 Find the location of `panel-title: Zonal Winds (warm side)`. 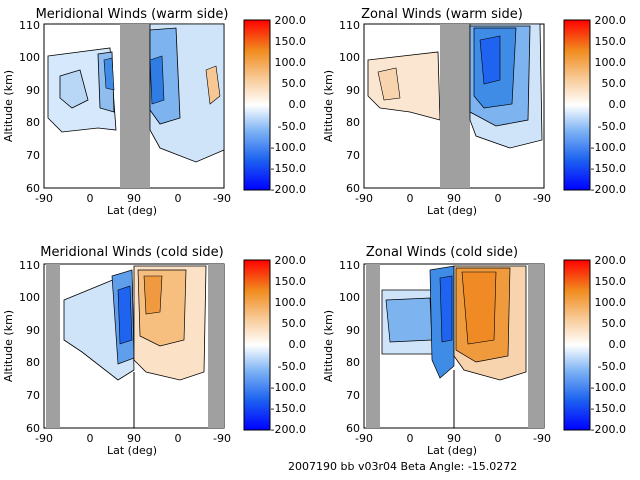

panel-title: Zonal Winds (warm side) is located at coordinates (442, 14).